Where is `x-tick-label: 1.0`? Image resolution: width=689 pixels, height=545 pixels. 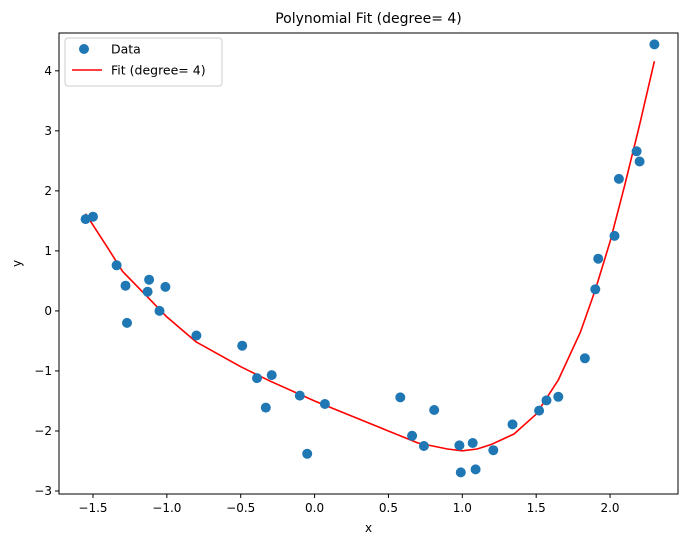 x-tick-label: 1.0 is located at coordinates (462, 508).